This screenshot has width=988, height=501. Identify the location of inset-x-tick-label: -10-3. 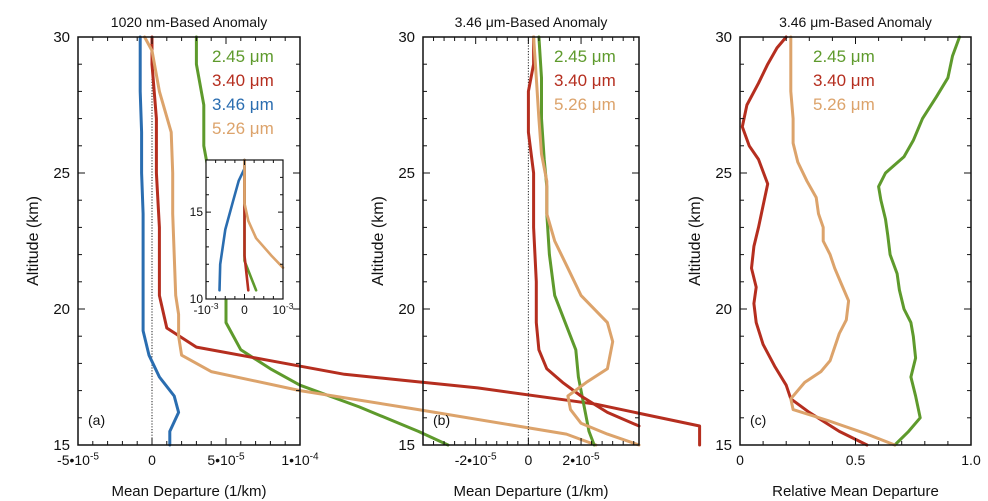
(205, 309).